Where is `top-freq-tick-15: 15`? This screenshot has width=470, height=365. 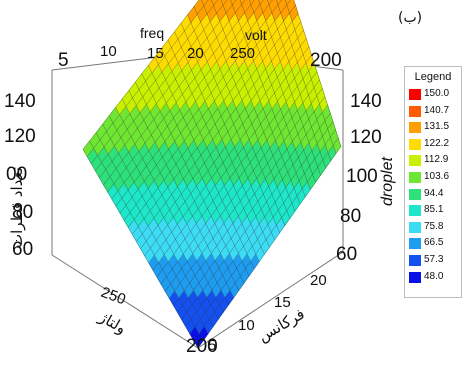
top-freq-tick-15: 15 is located at coordinates (155, 53).